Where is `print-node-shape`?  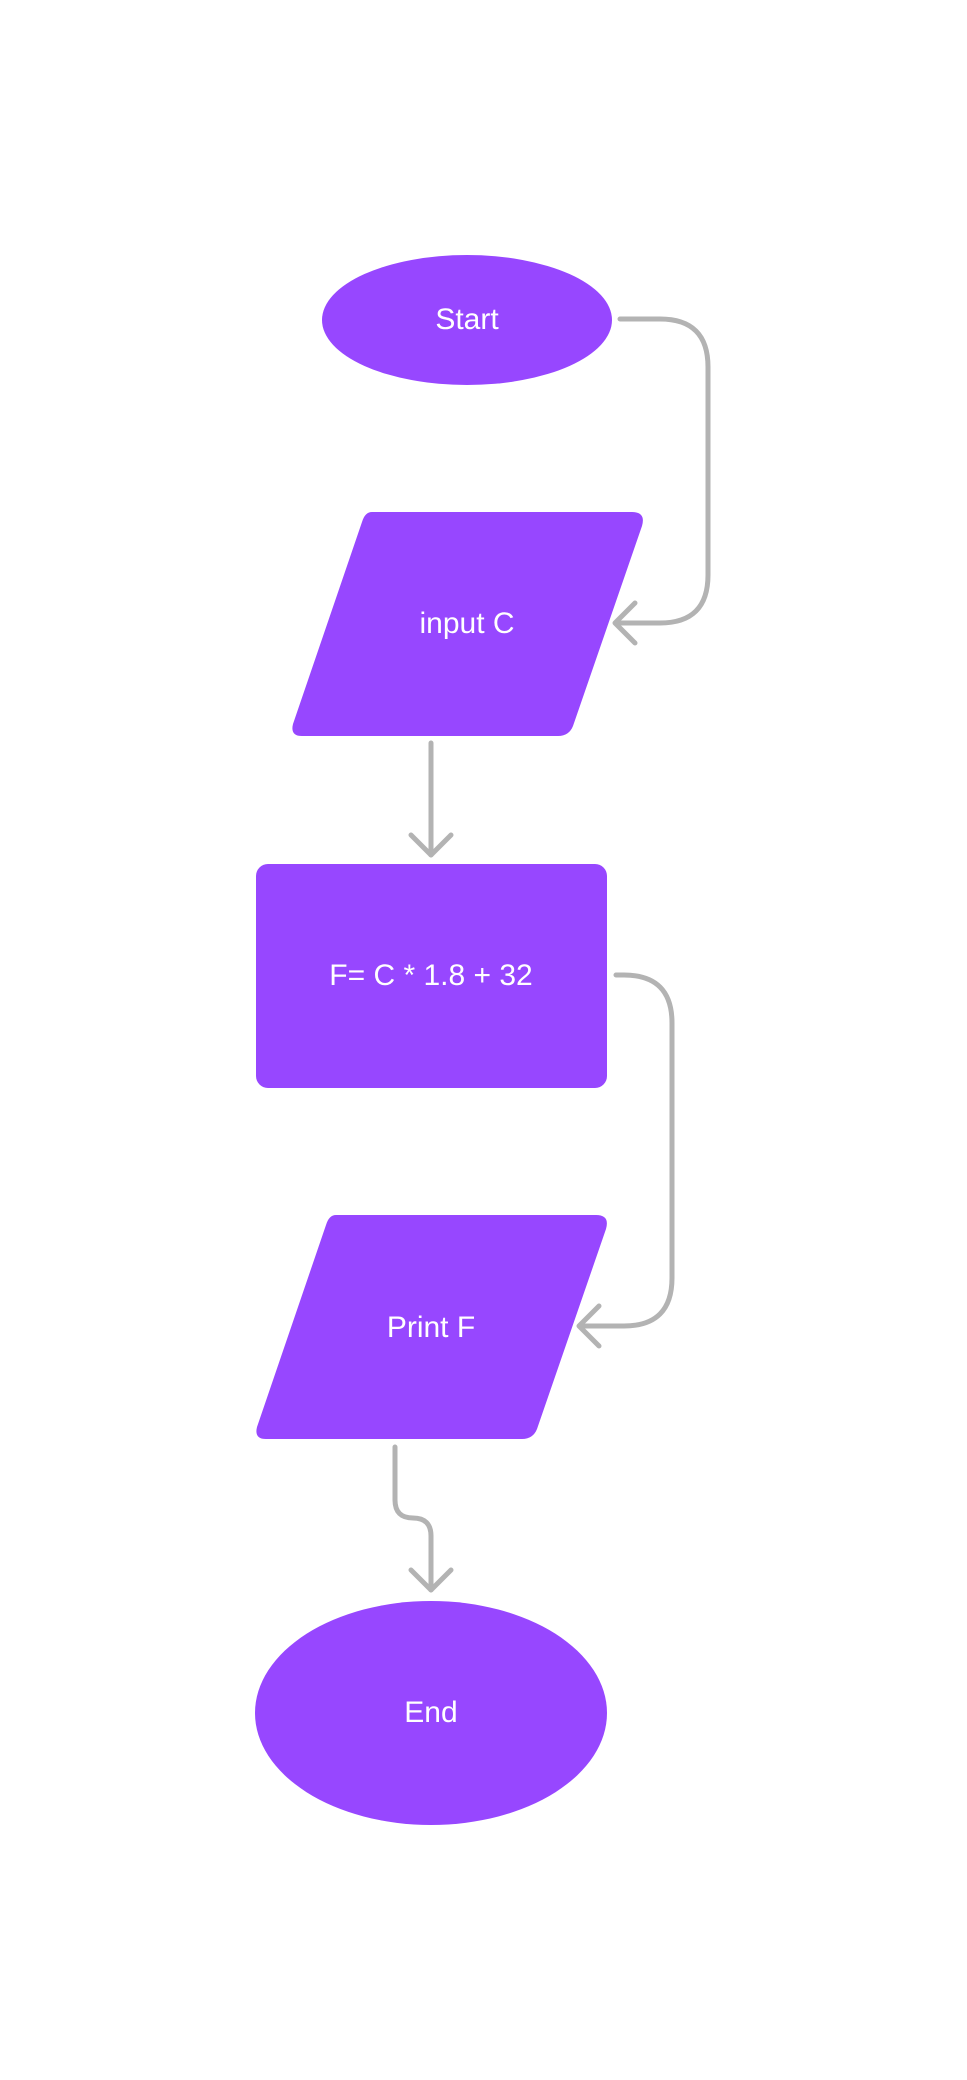 print-node-shape is located at coordinates (431, 1327).